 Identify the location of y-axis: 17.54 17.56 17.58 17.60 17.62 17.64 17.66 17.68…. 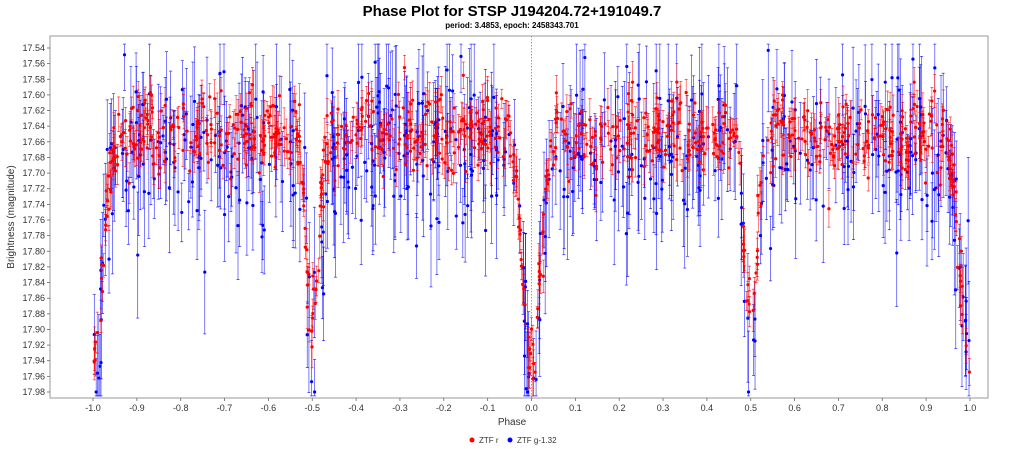
(36, 220).